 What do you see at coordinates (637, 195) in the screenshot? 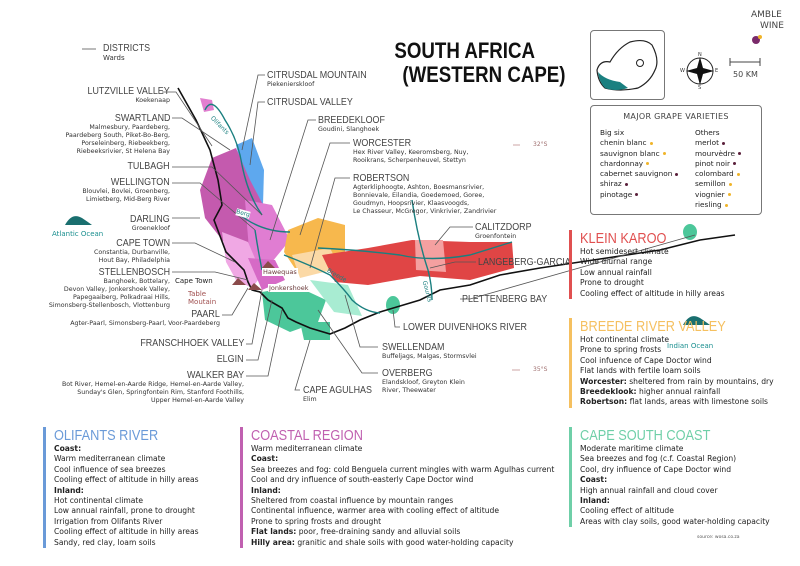
I see `red-grape-dot-icon` at bounding box center [637, 195].